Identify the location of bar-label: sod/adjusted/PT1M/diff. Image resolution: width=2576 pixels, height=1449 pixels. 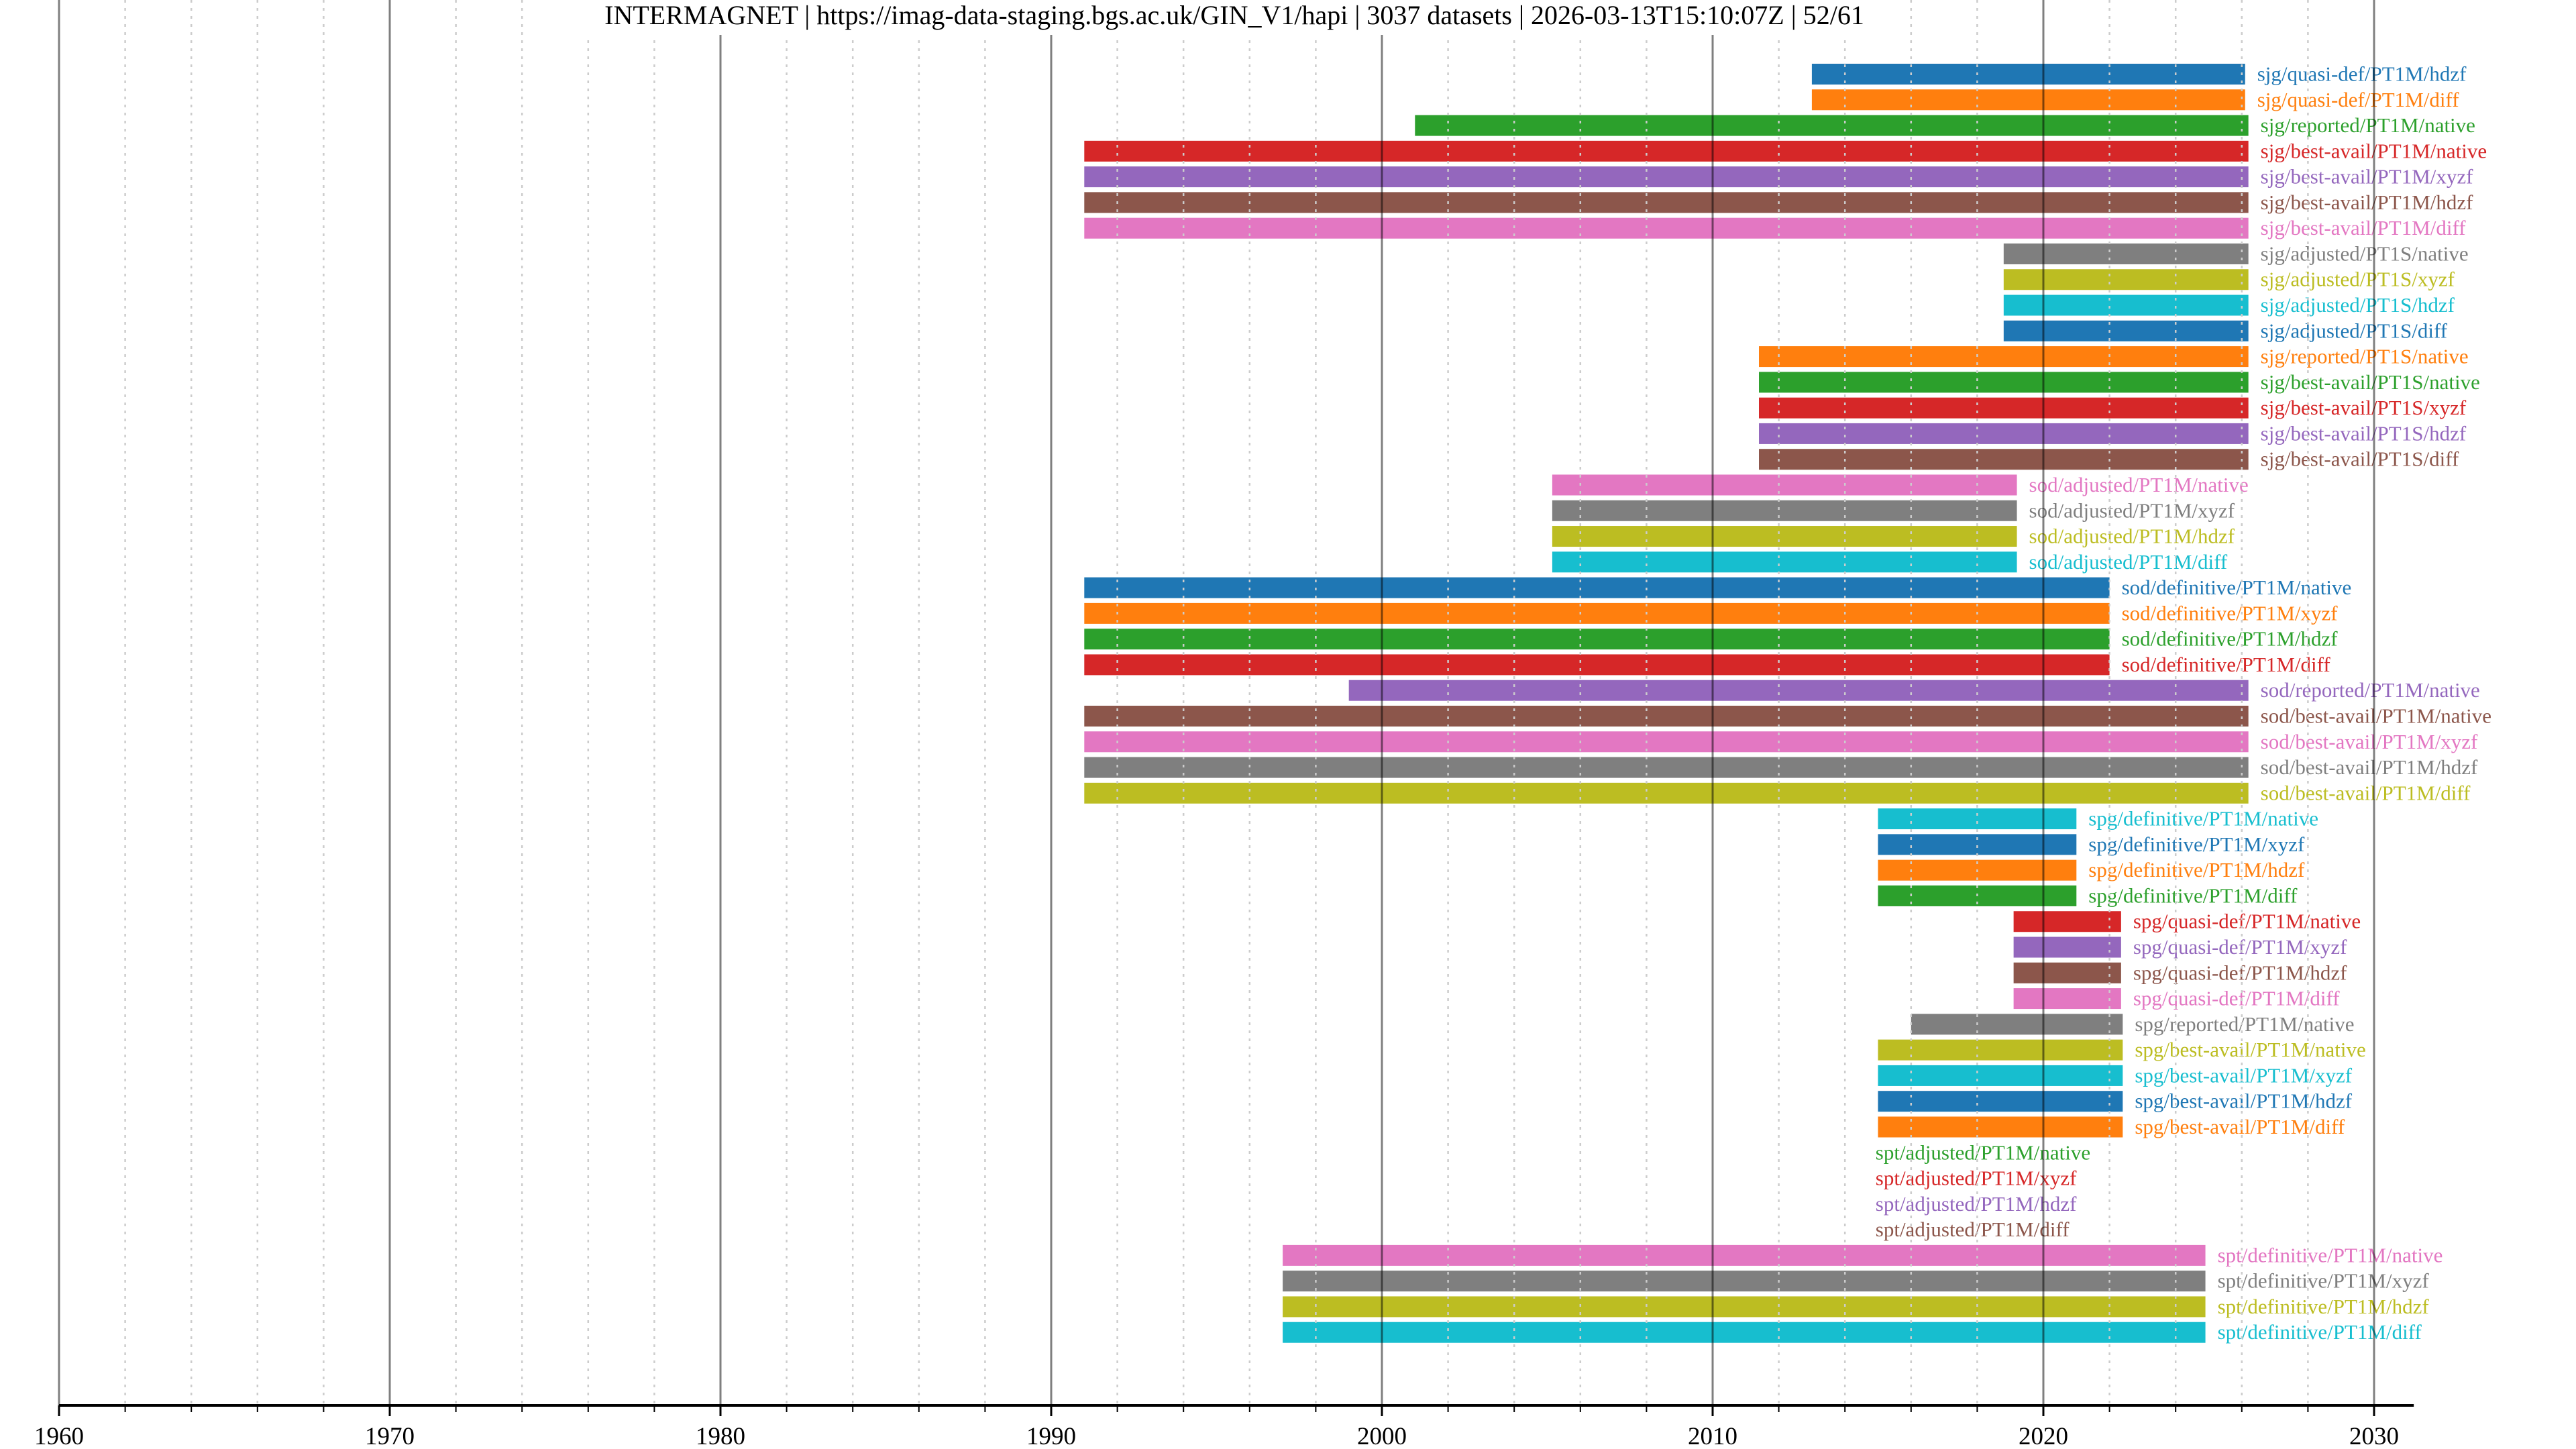
(2128, 562).